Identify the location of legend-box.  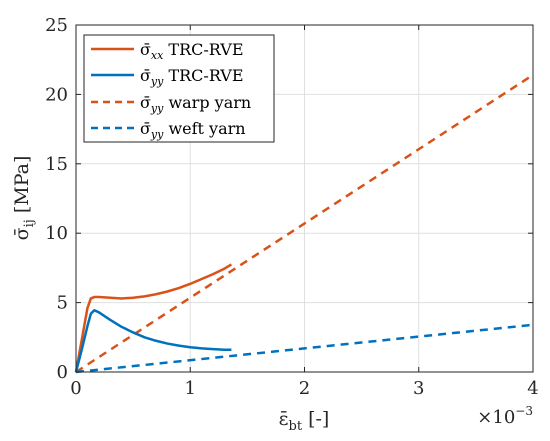
(179, 88).